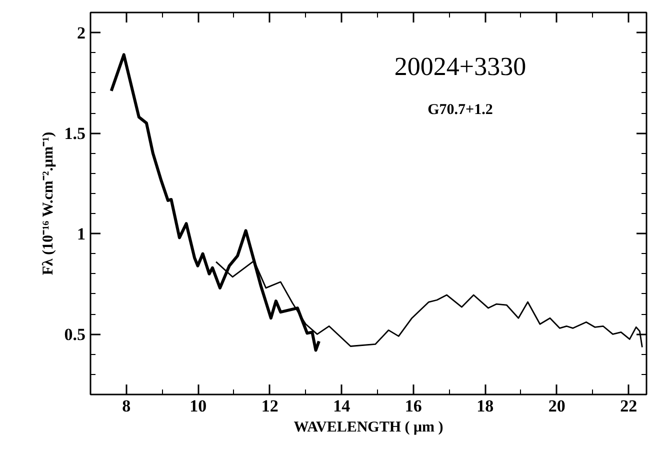 The width and height of the screenshot is (658, 462). Describe the element at coordinates (413, 406) in the screenshot. I see `x-tick-label: 16` at that location.